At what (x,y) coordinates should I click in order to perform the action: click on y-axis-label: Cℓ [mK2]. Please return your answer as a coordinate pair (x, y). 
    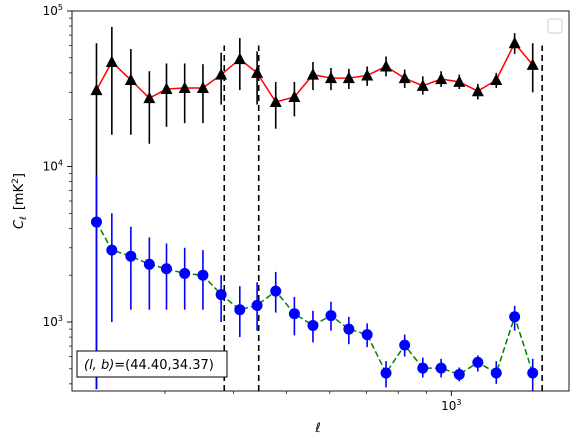
    Looking at the image, I should click on (20, 201).